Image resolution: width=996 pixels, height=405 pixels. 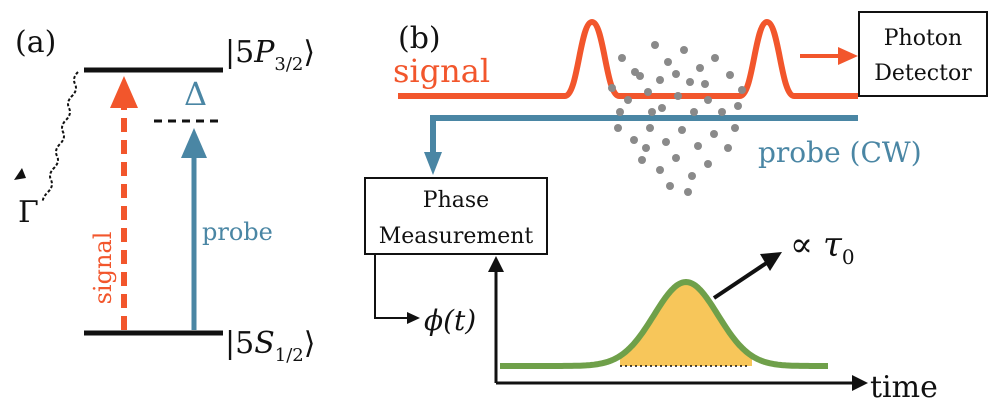 I want to click on plot-y-axis-arrowhead, so click(x=496, y=264).